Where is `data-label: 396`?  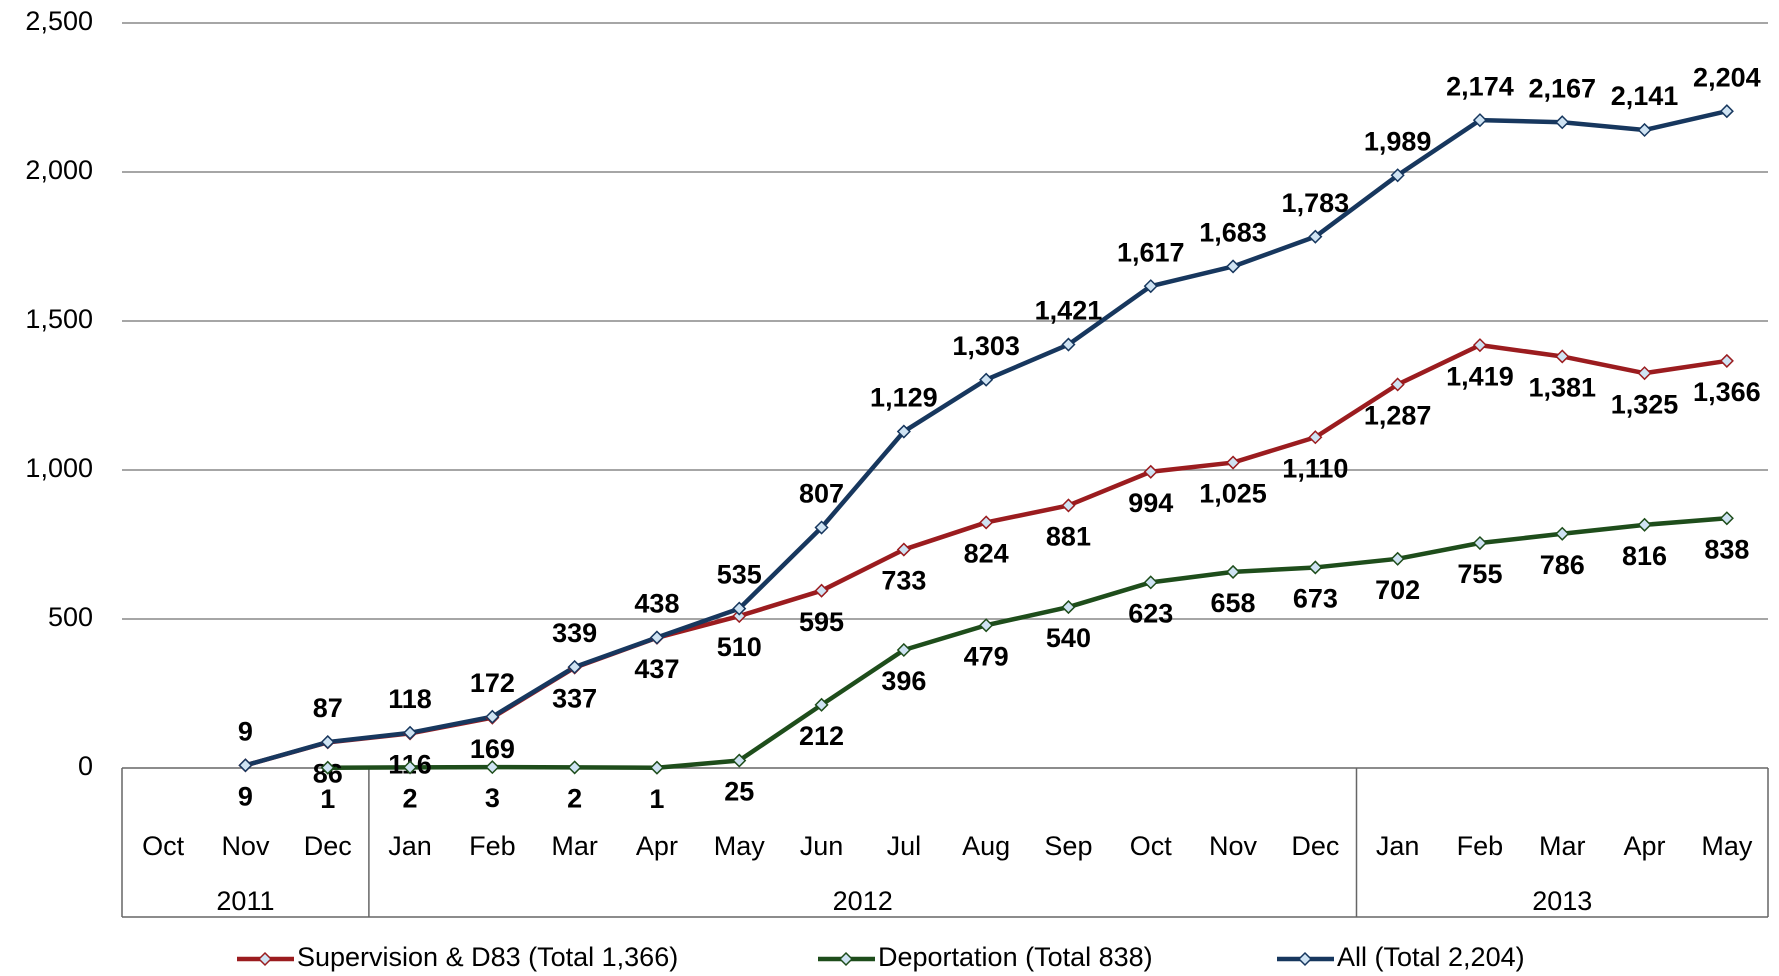 data-label: 396 is located at coordinates (903, 681).